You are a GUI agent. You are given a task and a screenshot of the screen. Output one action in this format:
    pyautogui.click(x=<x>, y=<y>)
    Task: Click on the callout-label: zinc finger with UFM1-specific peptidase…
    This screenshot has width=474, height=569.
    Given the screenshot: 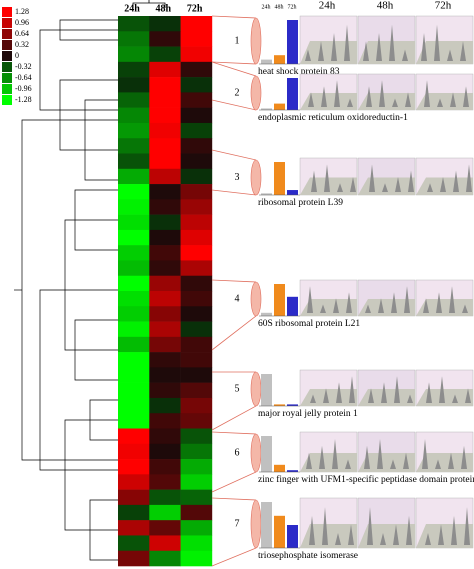 What is the action you would take?
    pyautogui.click(x=366, y=479)
    